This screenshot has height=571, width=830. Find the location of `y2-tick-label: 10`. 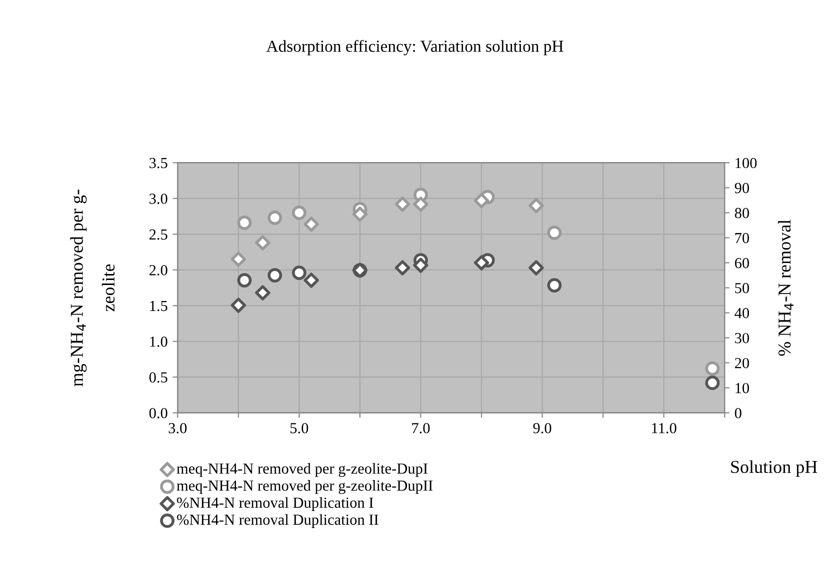

y2-tick-label: 10 is located at coordinates (743, 388).